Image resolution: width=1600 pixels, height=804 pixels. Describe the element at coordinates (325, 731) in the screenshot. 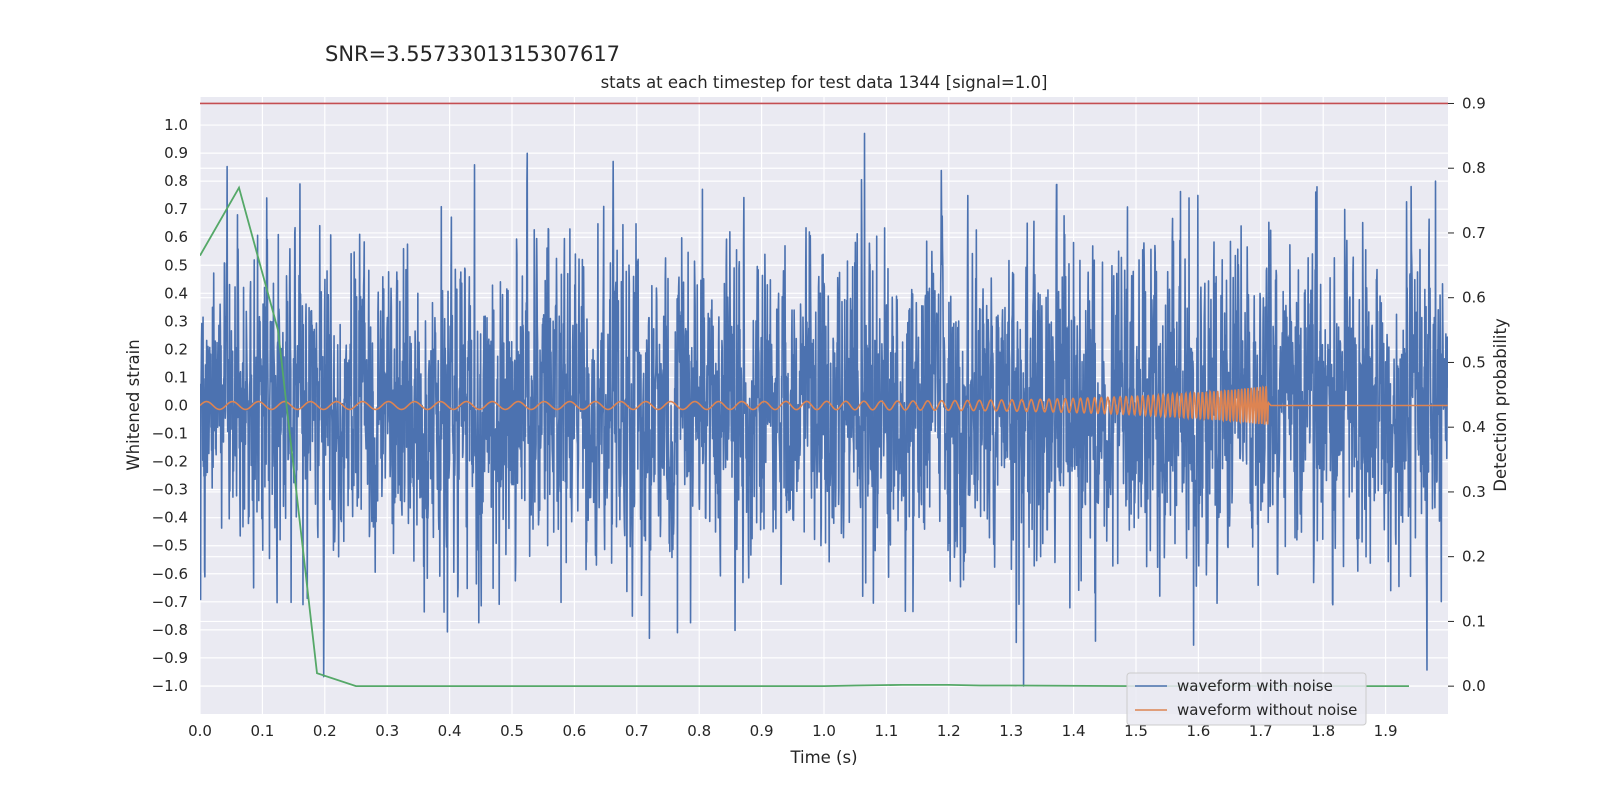

I see `x-tick-label: 0.2` at that location.